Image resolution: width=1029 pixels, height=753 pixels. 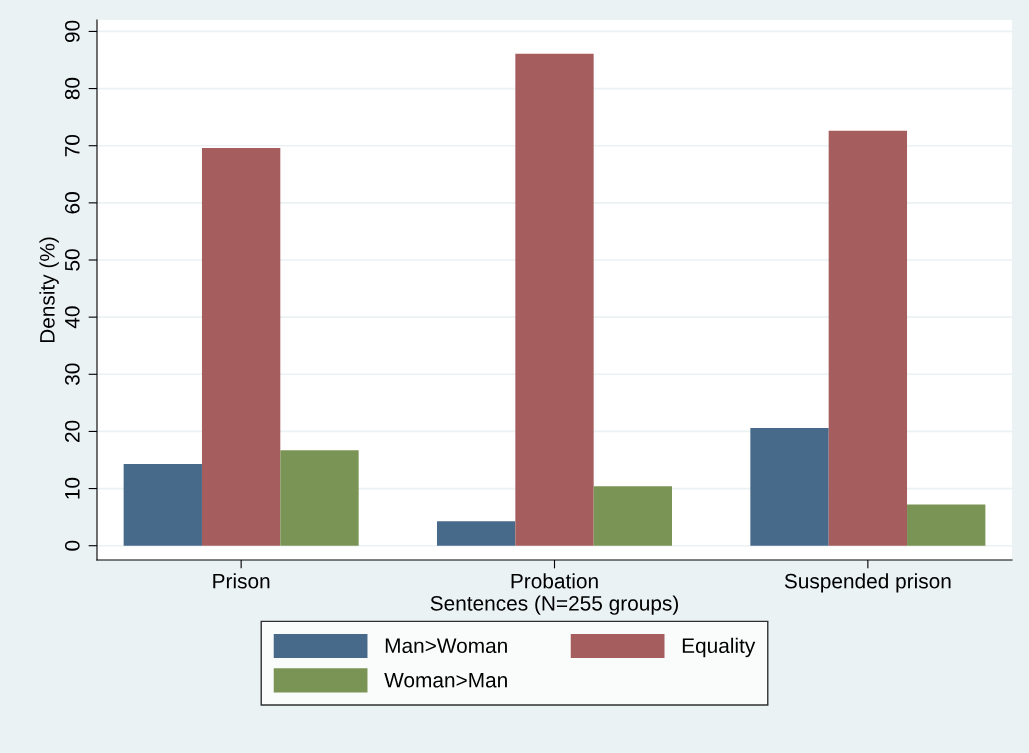 I want to click on y-tick-label: 40, so click(x=72, y=317).